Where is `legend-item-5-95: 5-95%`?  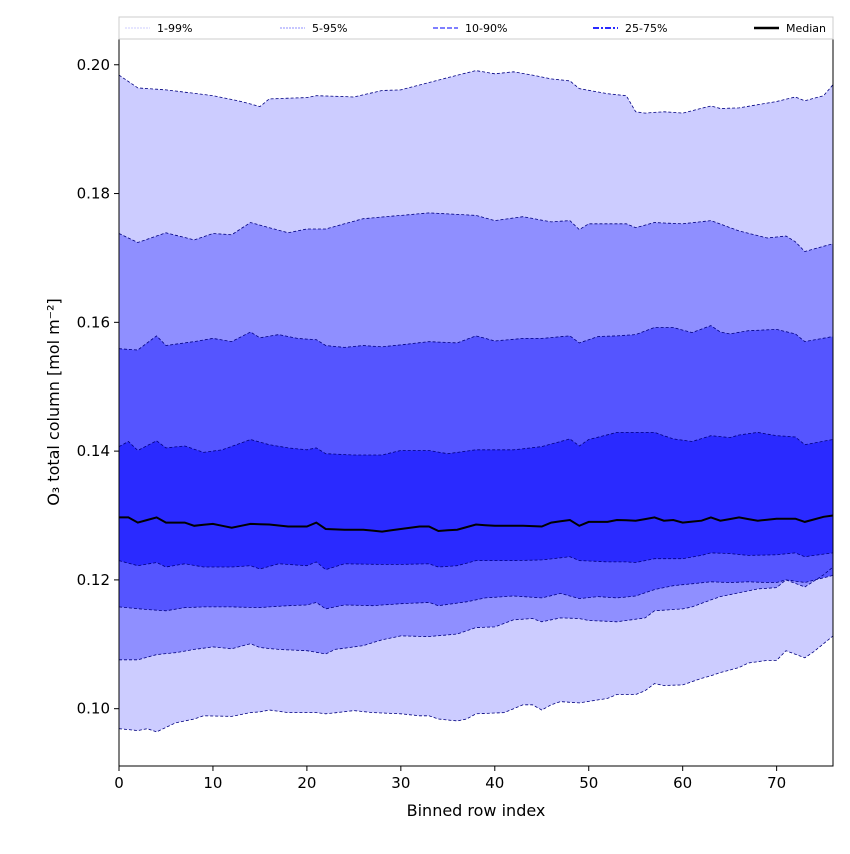 legend-item-5-95: 5-95% is located at coordinates (313, 28).